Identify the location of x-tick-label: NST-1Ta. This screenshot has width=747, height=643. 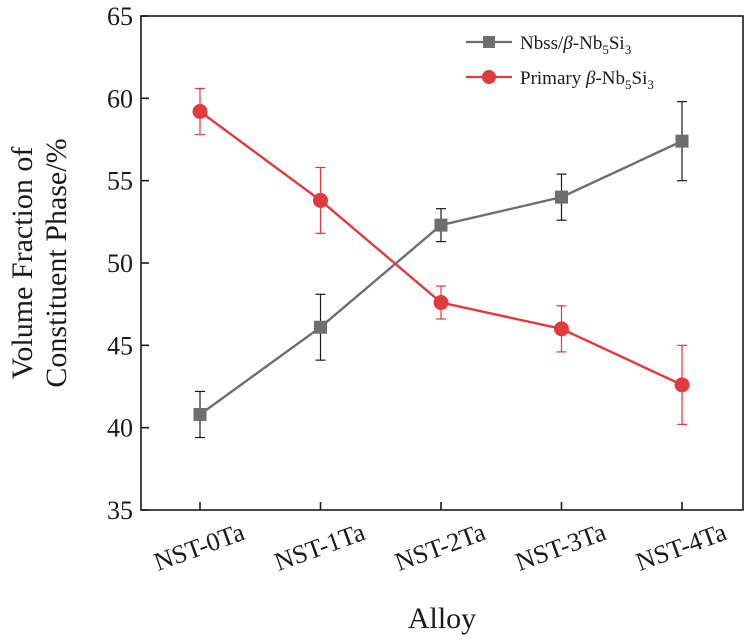
(319, 547).